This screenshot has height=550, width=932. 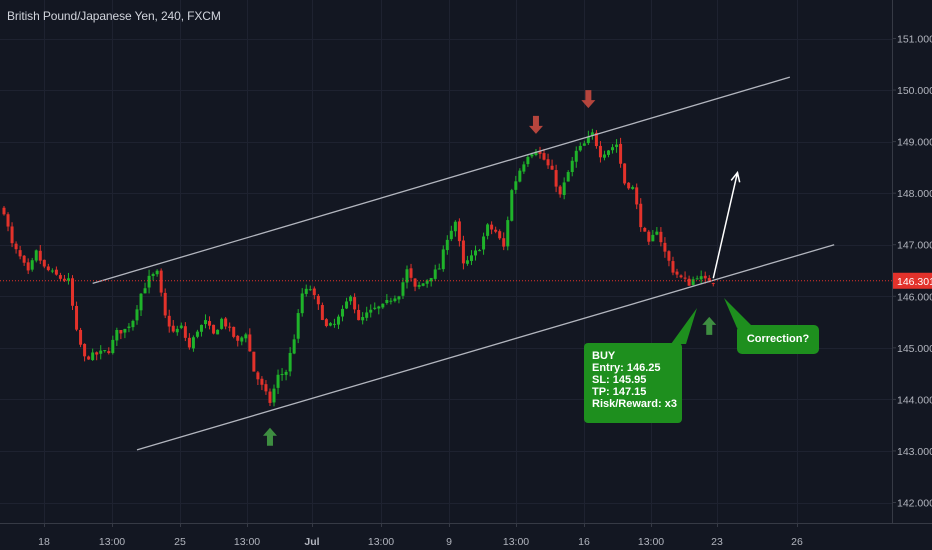 What do you see at coordinates (584, 542) in the screenshot?
I see `time-tick-label: 16` at bounding box center [584, 542].